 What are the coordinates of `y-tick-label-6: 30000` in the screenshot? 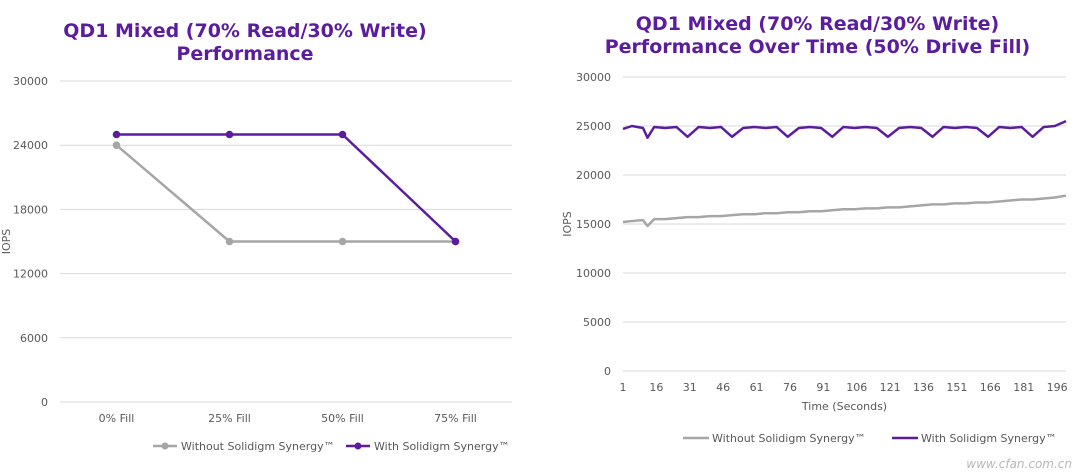 It's located at (593, 77).